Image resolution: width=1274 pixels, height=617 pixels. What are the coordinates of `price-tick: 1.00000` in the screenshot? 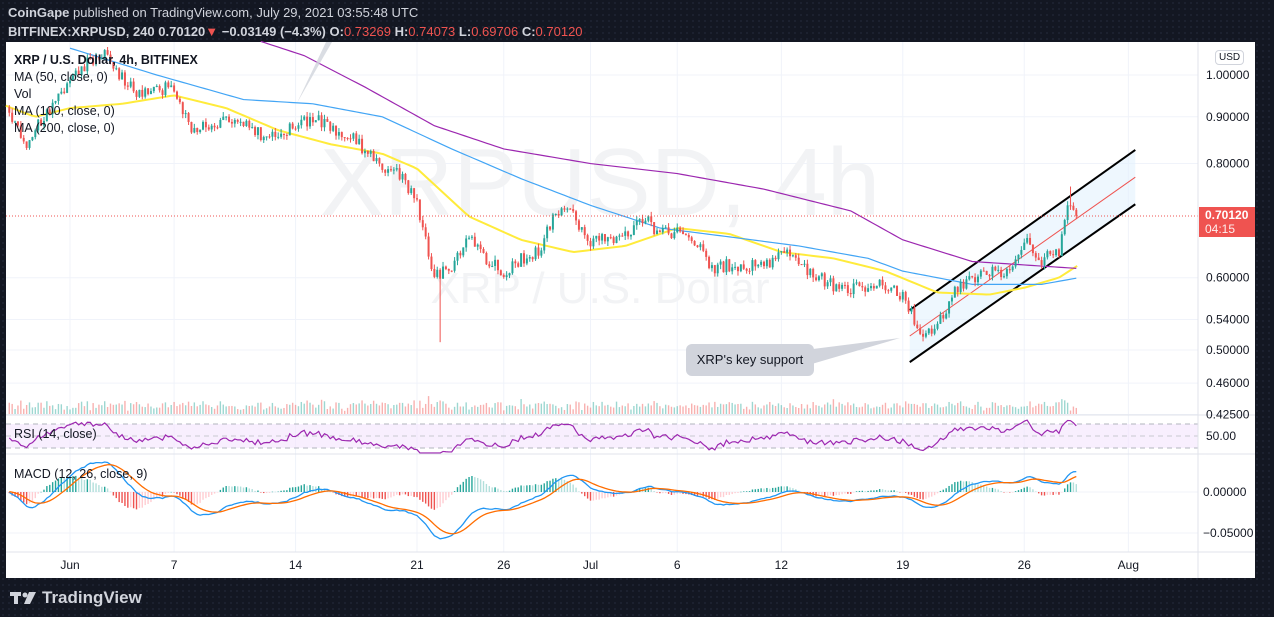 It's located at (1228, 75).